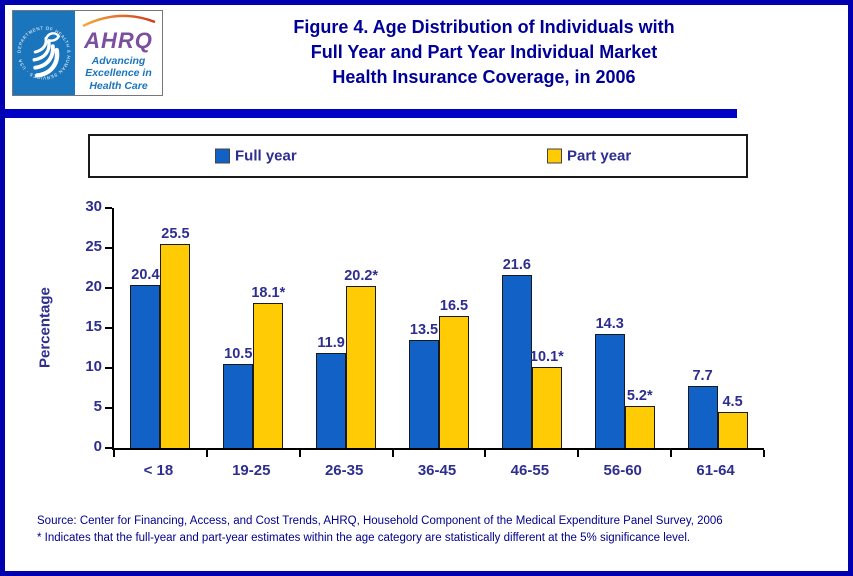  What do you see at coordinates (118, 85) in the screenshot?
I see `ahrq-tagline-line3: Health Care` at bounding box center [118, 85].